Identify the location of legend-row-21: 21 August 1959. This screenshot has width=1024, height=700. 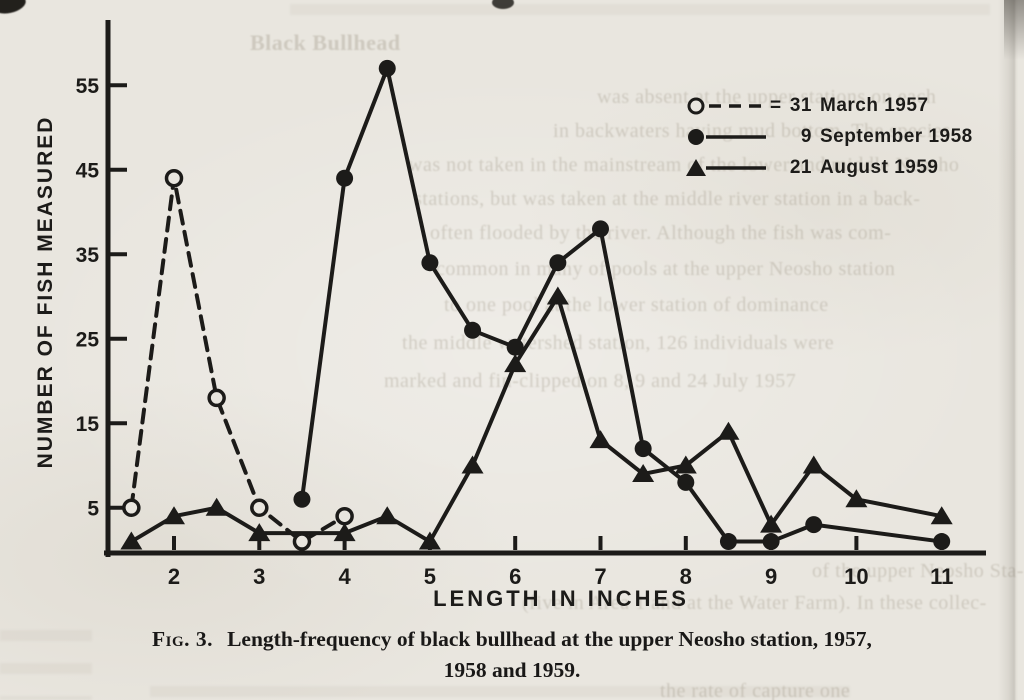
(829, 167).